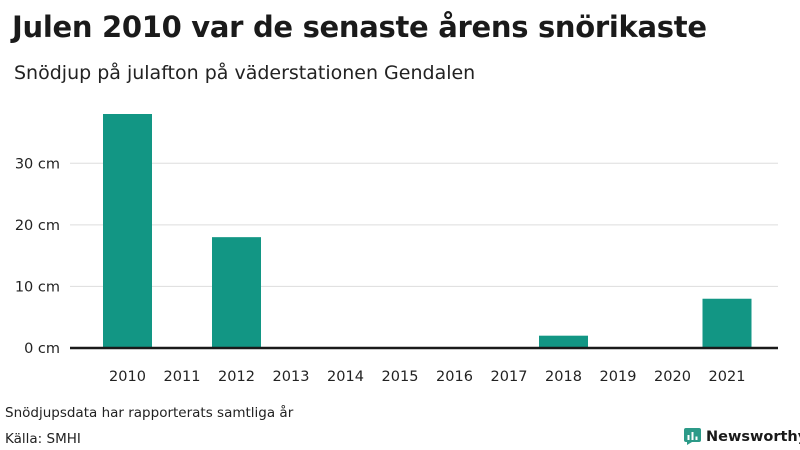 The width and height of the screenshot is (800, 450). I want to click on x-tick-label: 2014, so click(345, 377).